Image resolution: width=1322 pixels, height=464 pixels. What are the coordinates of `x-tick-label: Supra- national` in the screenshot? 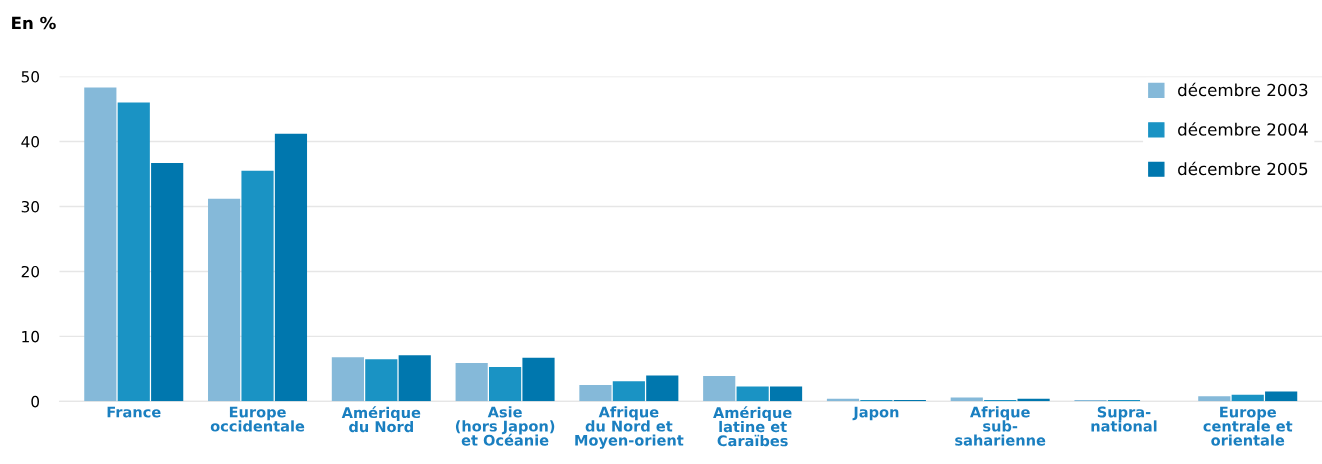 It's located at (1124, 419).